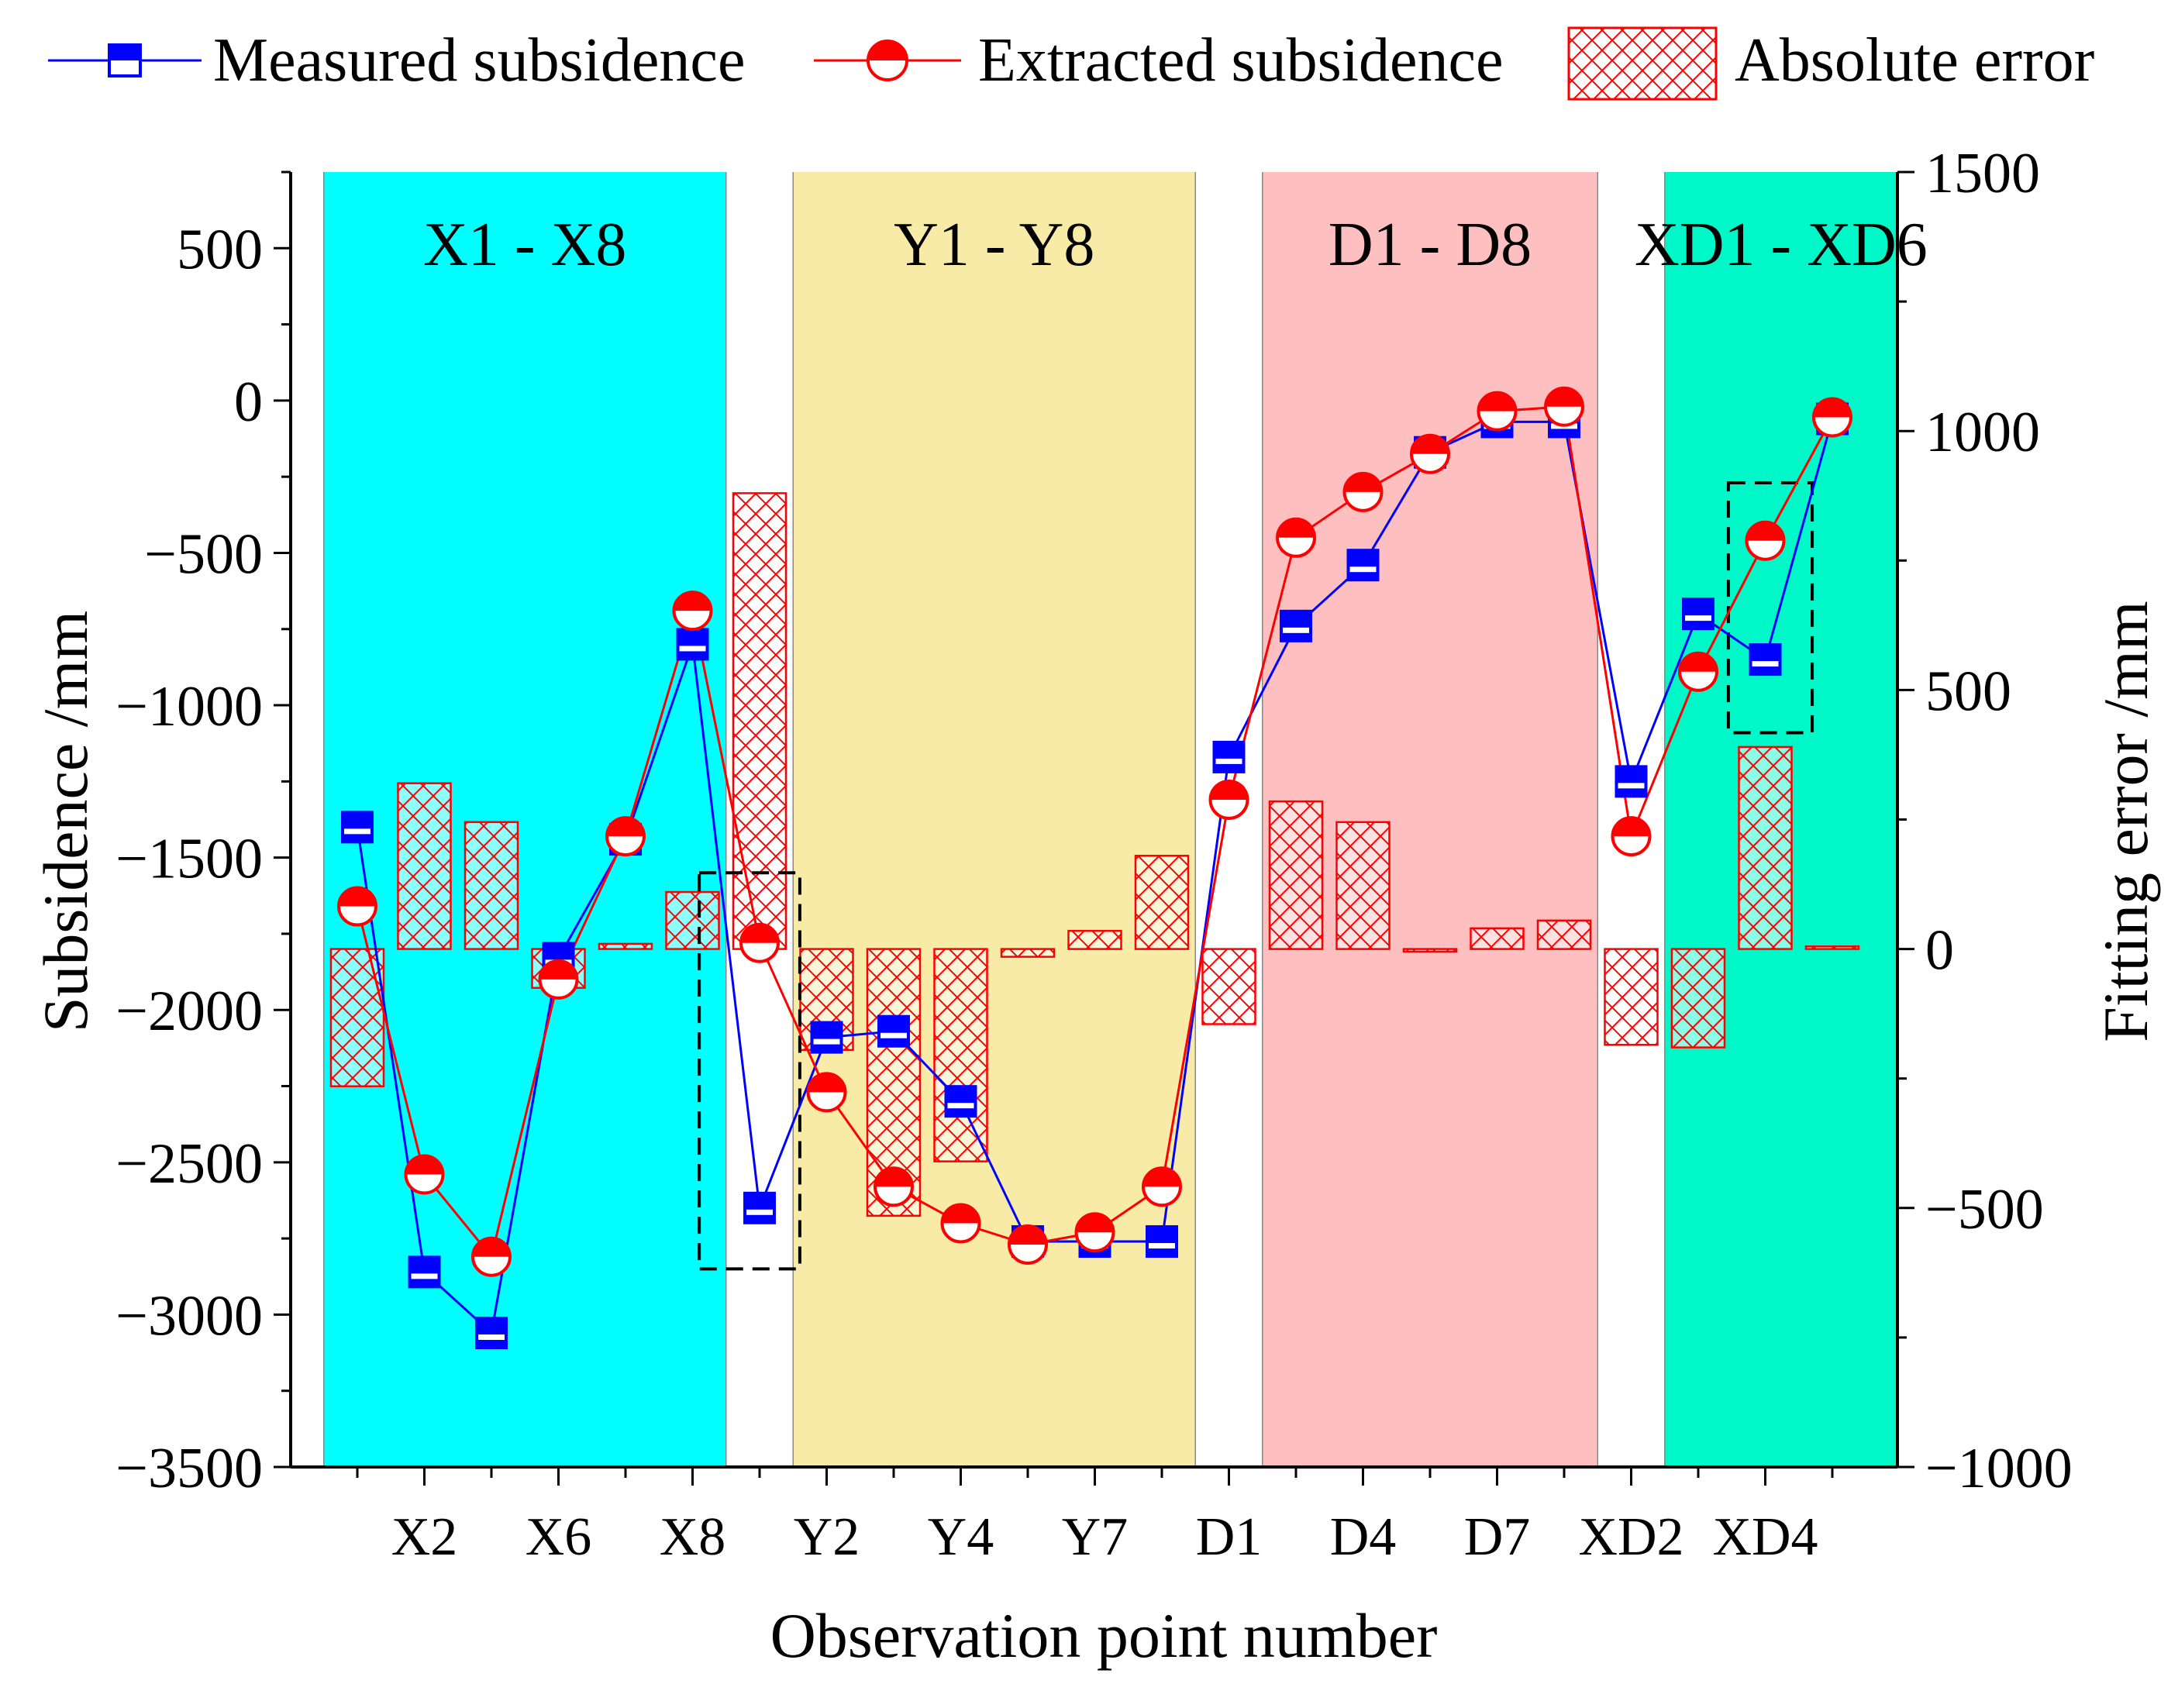  Describe the element at coordinates (189, 1012) in the screenshot. I see `left-tick-label: −2000` at that location.